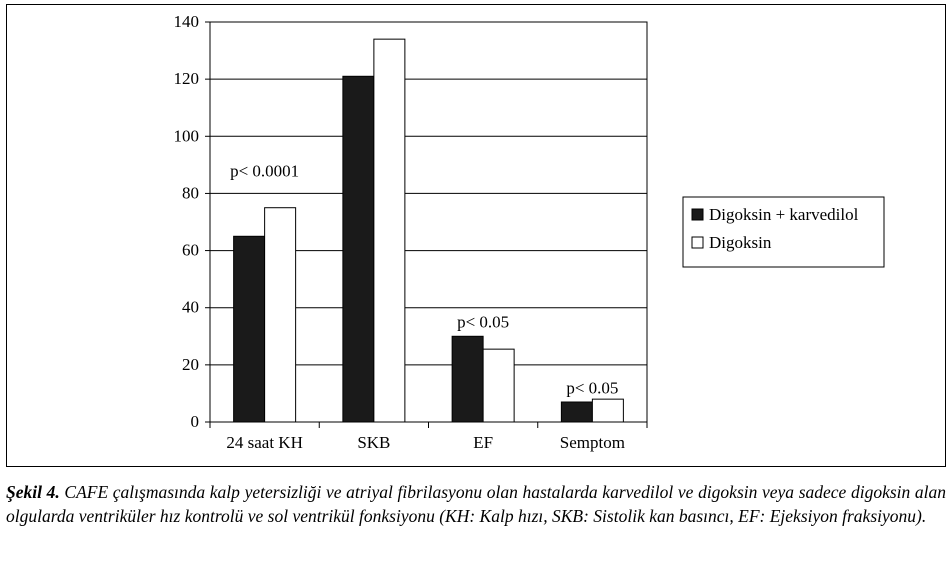  What do you see at coordinates (33, 492) in the screenshot?
I see `caption-label: Şekil 4.` at bounding box center [33, 492].